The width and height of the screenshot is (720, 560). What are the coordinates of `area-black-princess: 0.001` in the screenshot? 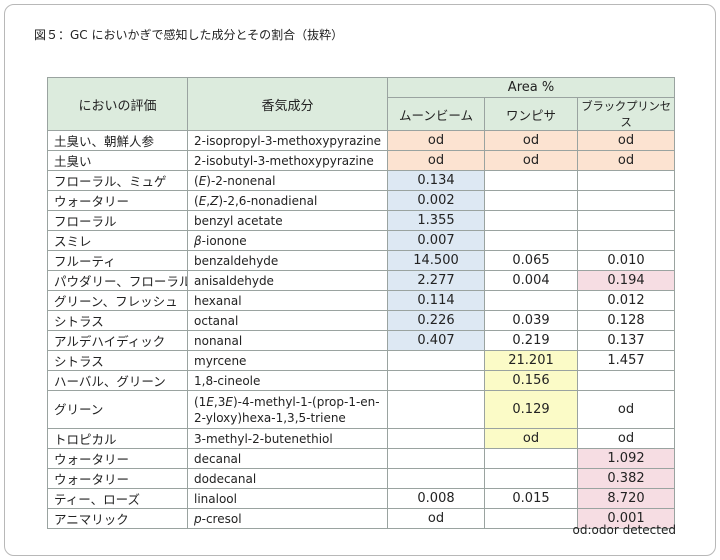 It's located at (626, 518).